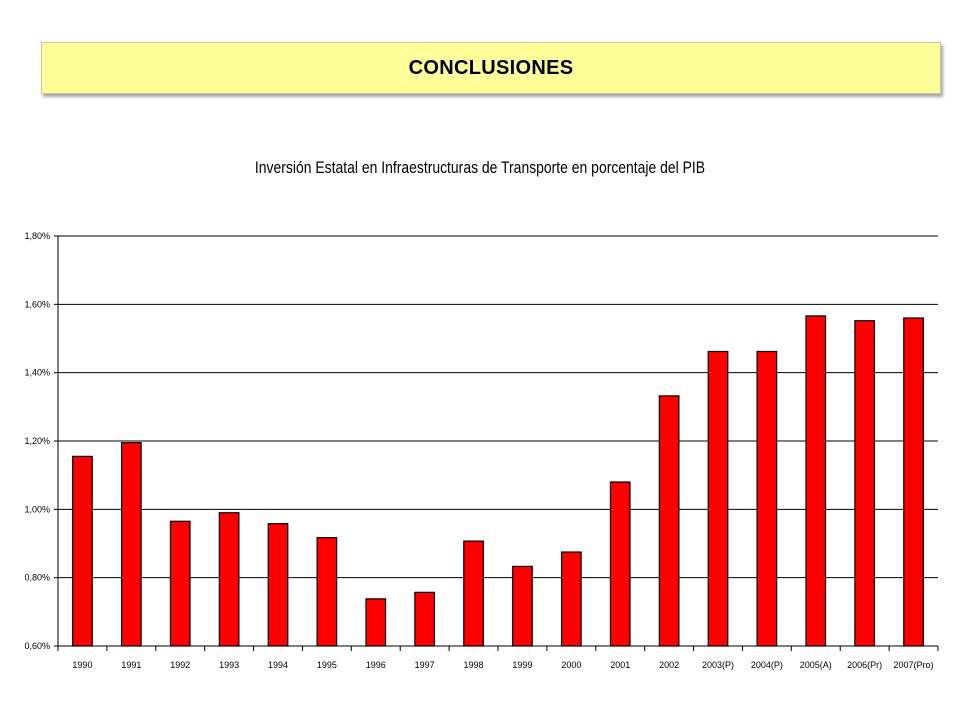  Describe the element at coordinates (816, 481) in the screenshot. I see `bar-2005(A)` at that location.